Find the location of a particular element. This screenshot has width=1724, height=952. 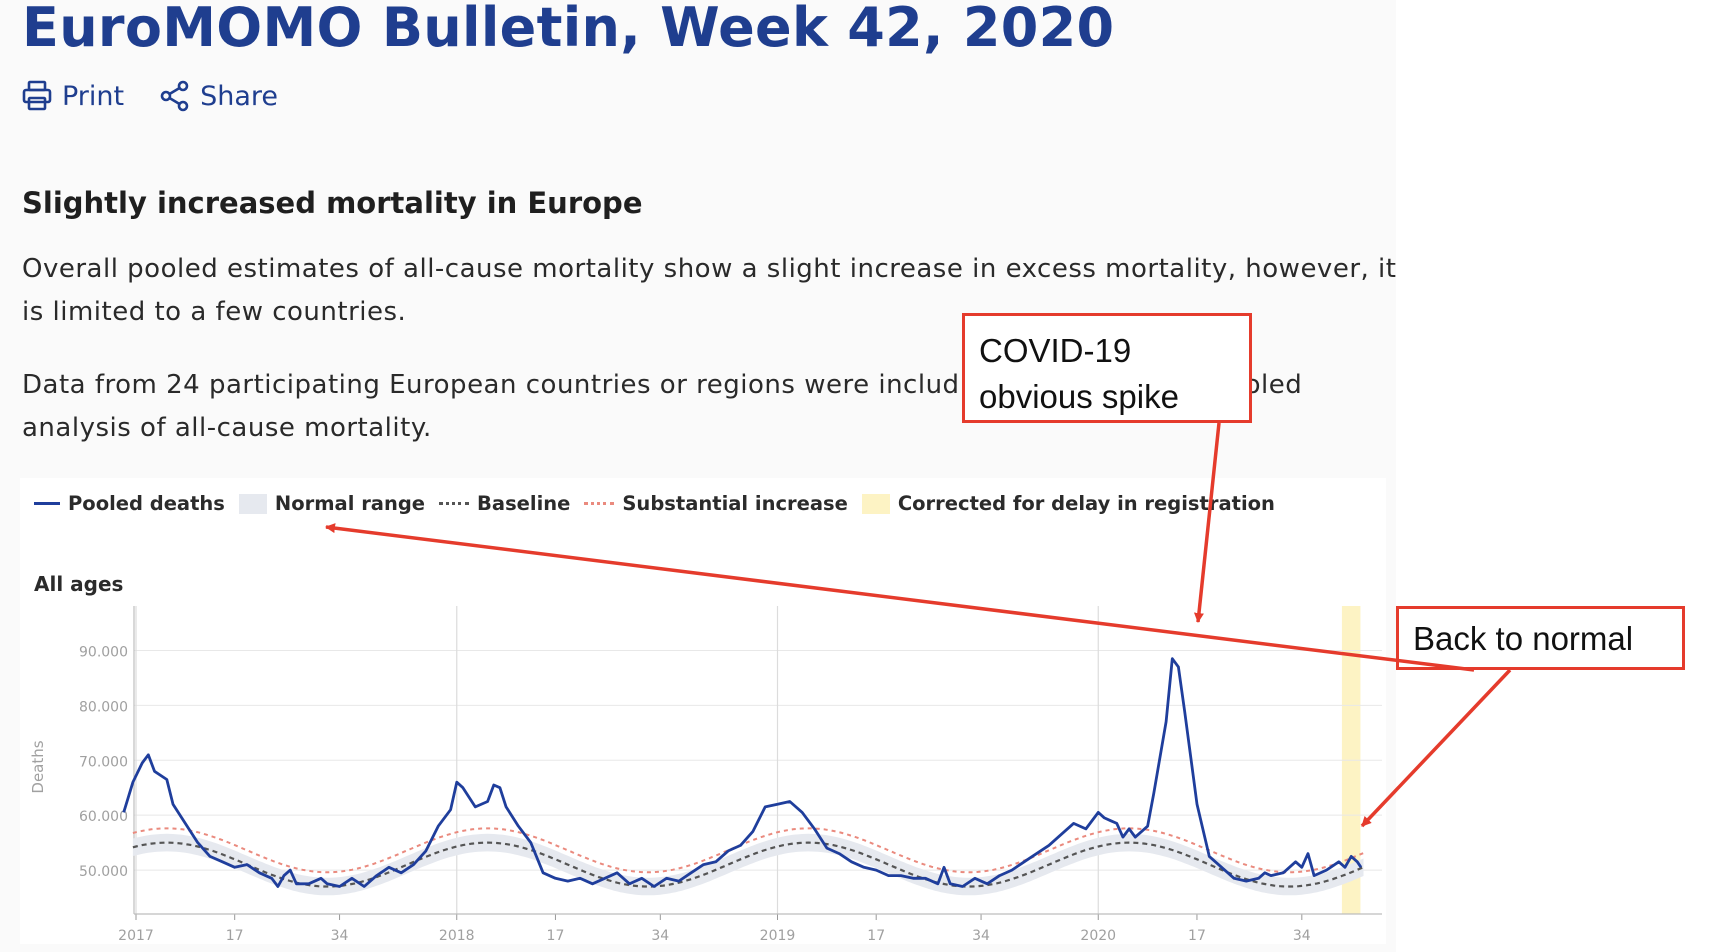

x-tick-label: 2017 is located at coordinates (136, 936).